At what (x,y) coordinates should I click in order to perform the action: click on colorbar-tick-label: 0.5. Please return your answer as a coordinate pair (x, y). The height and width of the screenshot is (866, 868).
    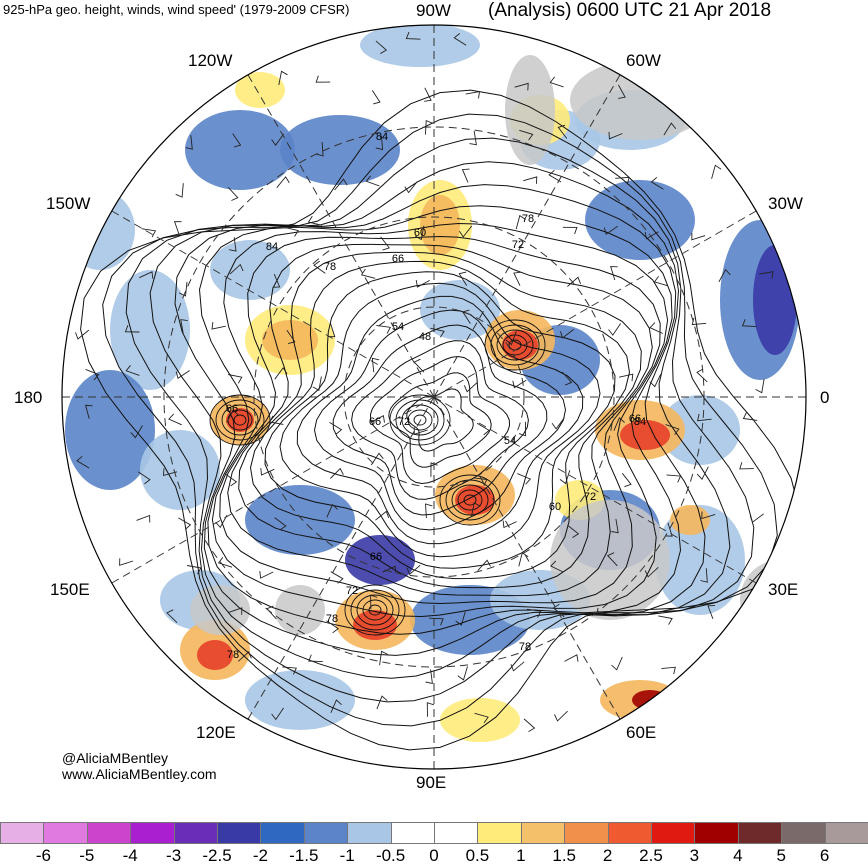
    Looking at the image, I should click on (477, 855).